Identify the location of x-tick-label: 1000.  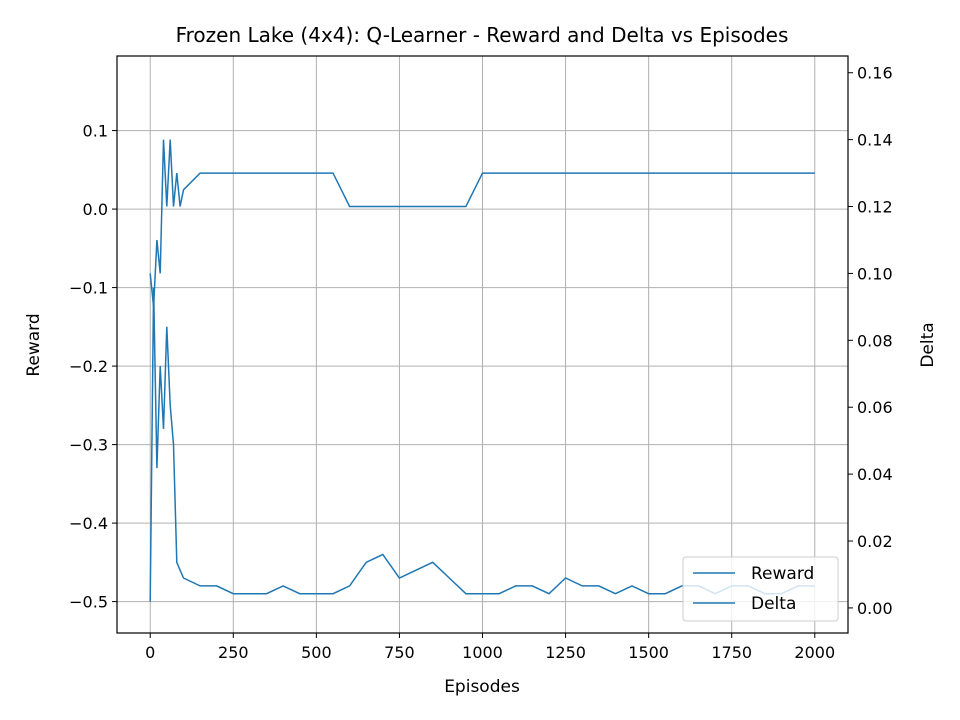
(482, 652).